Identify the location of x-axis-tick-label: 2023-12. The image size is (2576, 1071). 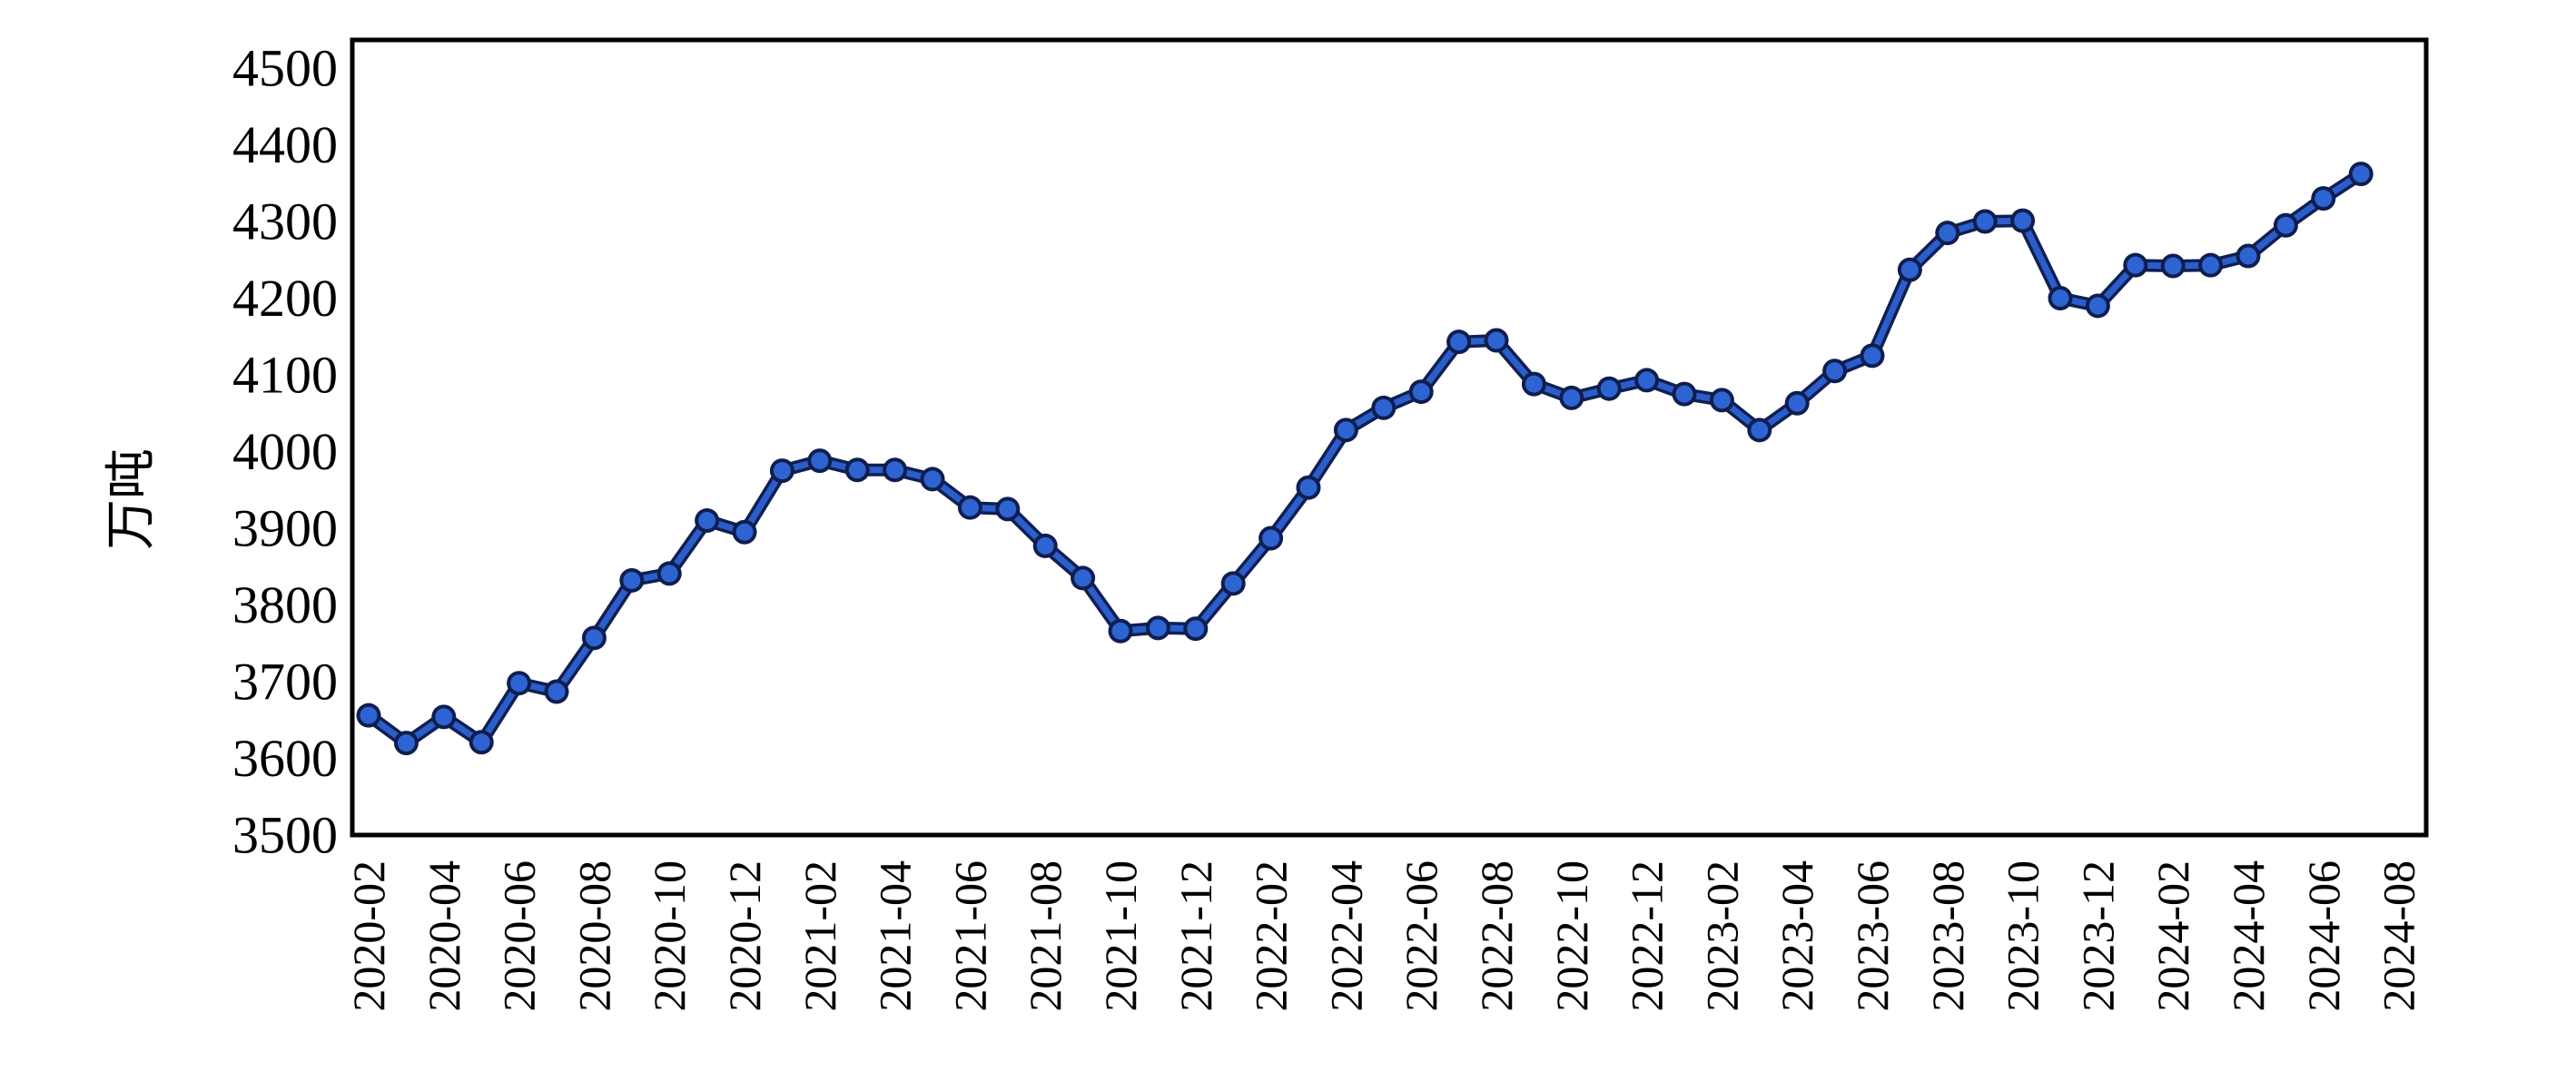
(2097, 936).